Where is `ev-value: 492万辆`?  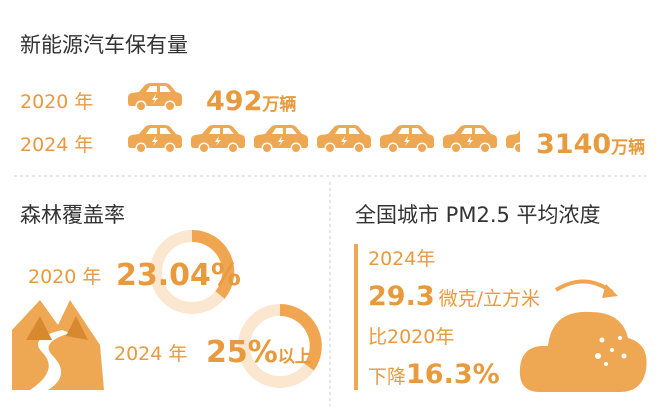
ev-value: 492万辆 is located at coordinates (251, 101).